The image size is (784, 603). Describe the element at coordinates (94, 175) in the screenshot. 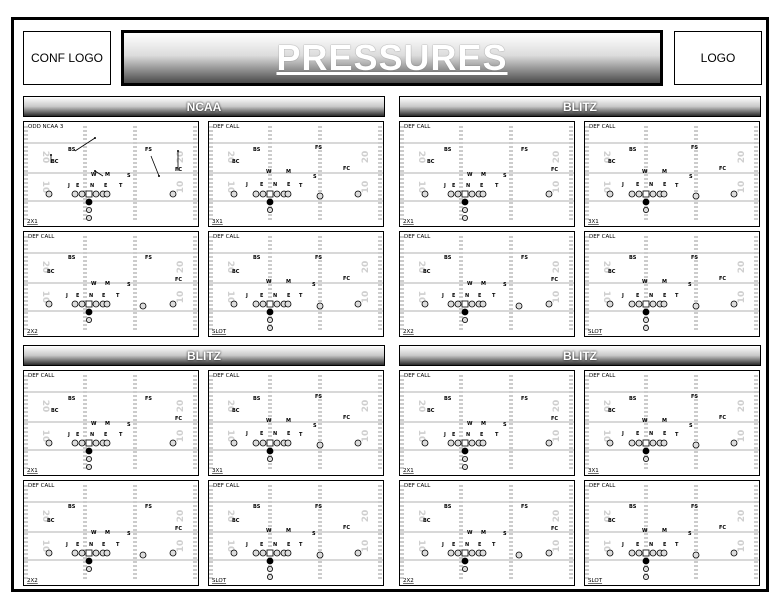

I see `defender-w: W` at that location.